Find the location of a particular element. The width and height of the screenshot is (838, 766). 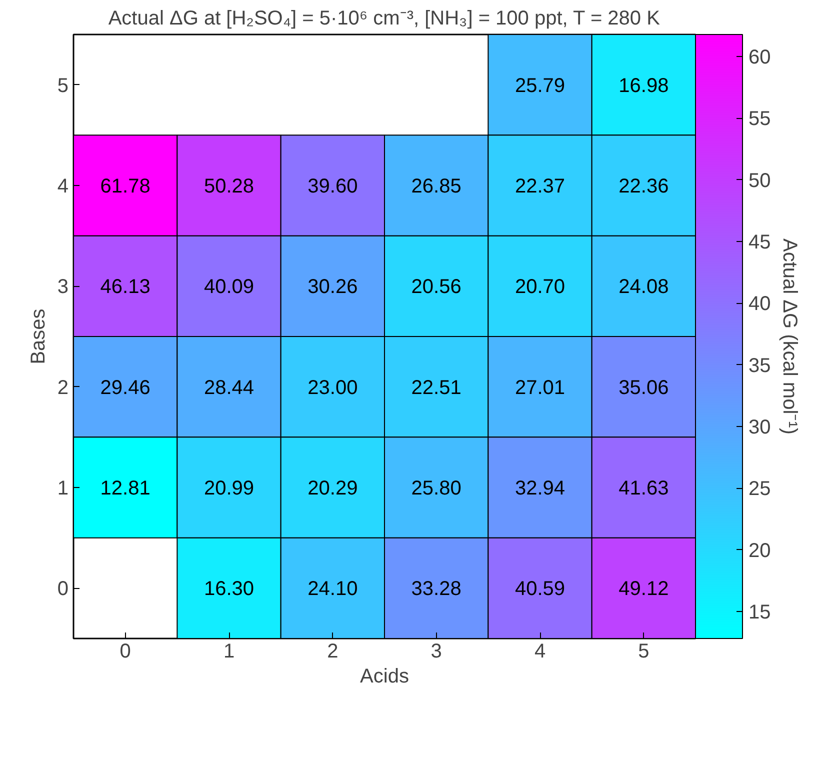

data-label: 16.30 is located at coordinates (229, 589).